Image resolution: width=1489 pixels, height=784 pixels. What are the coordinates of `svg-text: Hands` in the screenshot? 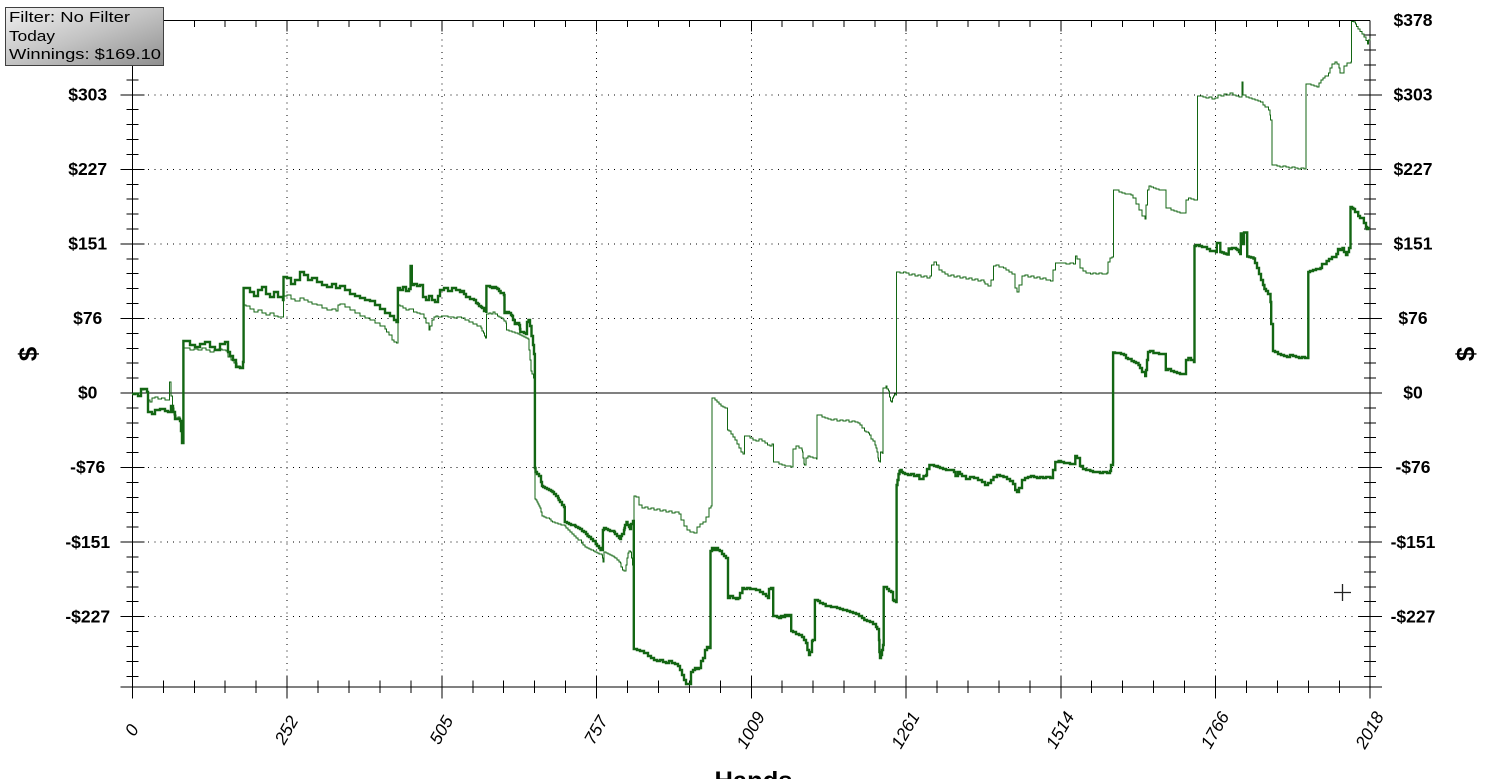 It's located at (754, 773).